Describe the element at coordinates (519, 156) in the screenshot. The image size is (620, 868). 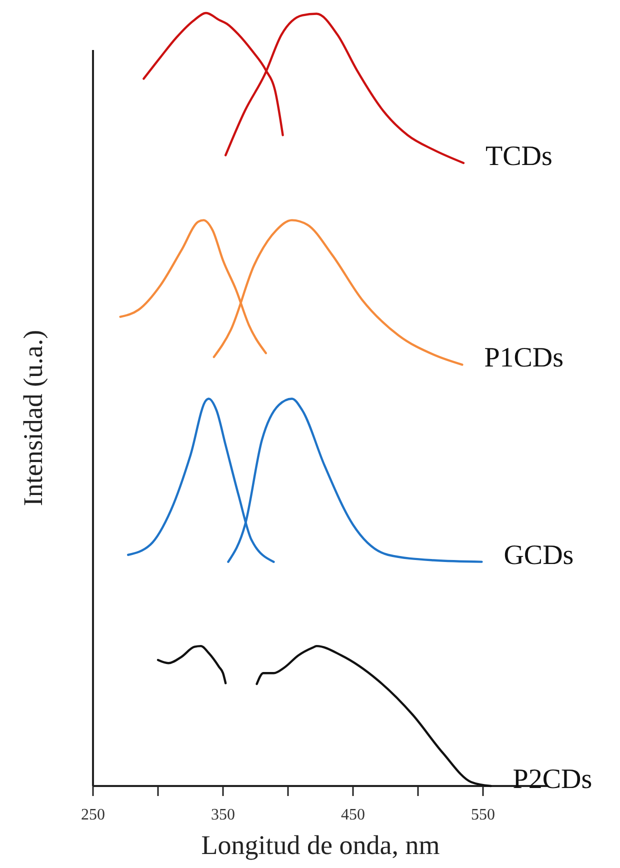
I see `series-label: TCDs` at that location.